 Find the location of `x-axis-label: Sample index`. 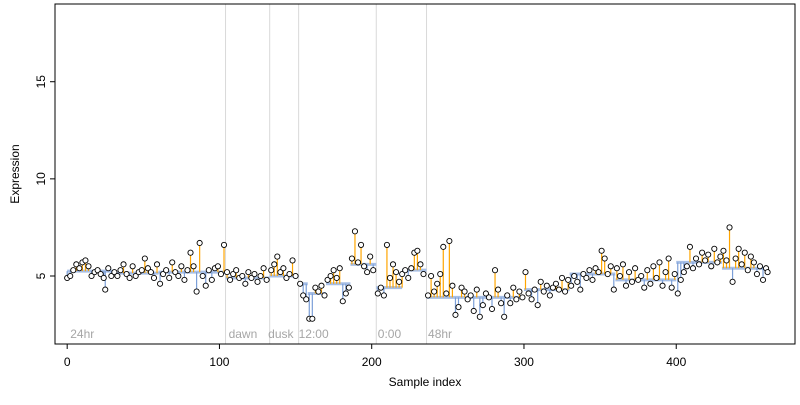

x-axis-label: Sample index is located at coordinates (425, 382).